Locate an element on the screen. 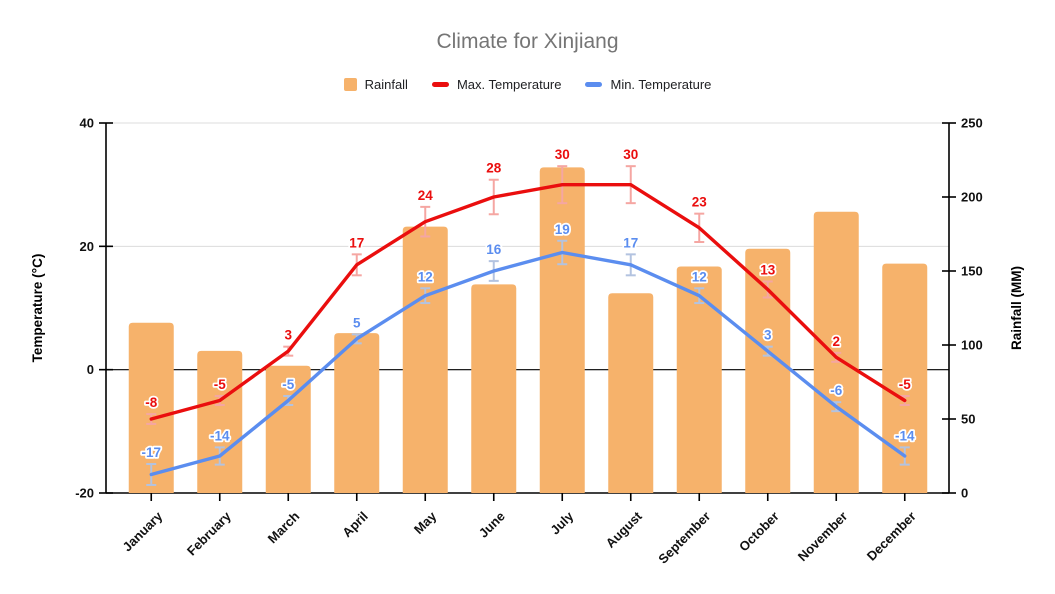  bar-january is located at coordinates (151, 407).